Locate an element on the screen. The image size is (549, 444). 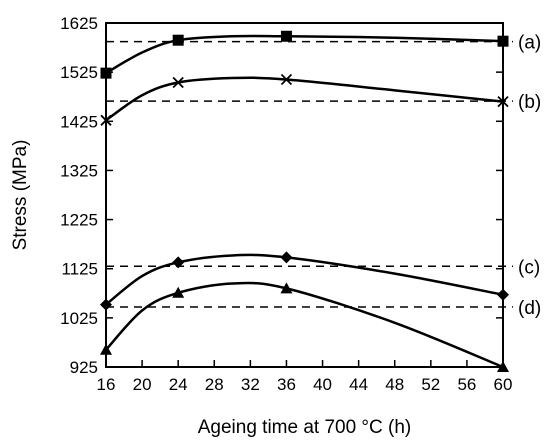
y-tick-label: 1125 is located at coordinates (79, 269).